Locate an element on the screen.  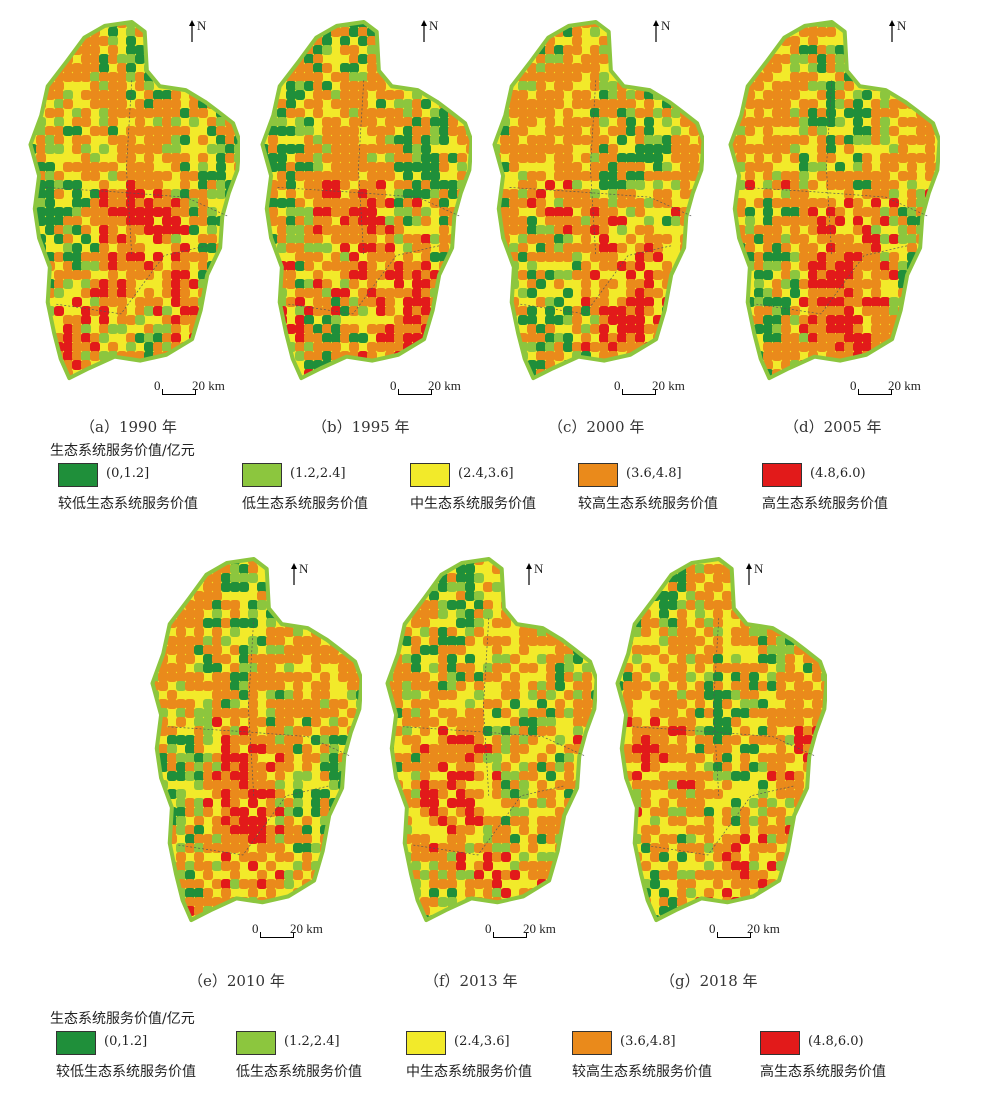
region-border is located at coordinates (256, 740).